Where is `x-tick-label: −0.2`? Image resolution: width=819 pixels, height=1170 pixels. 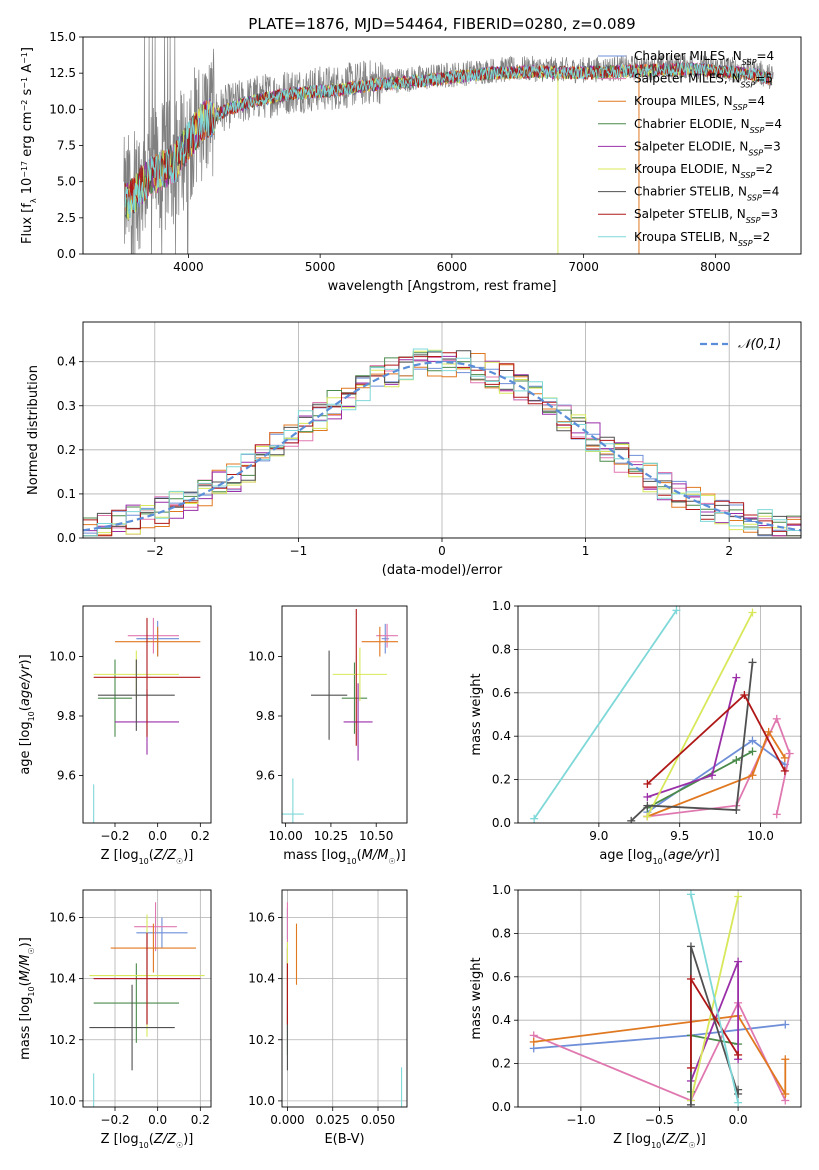 x-tick-label: −0.2 is located at coordinates (114, 836).